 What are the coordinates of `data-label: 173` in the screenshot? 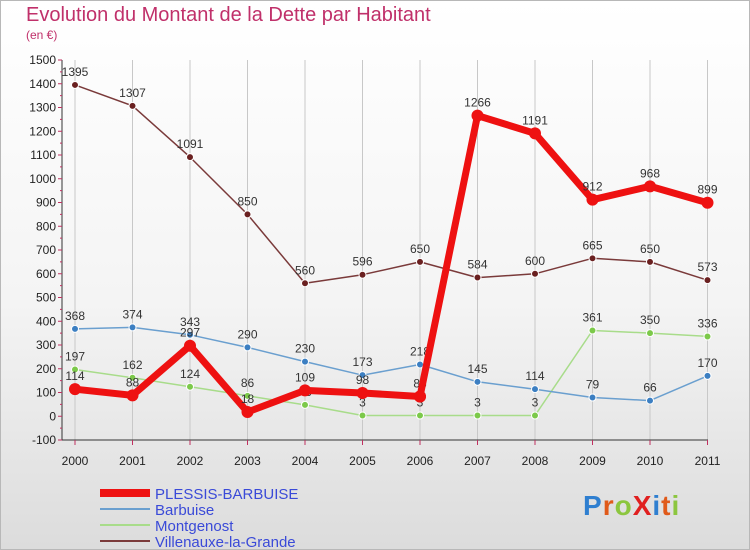 It's located at (362, 362).